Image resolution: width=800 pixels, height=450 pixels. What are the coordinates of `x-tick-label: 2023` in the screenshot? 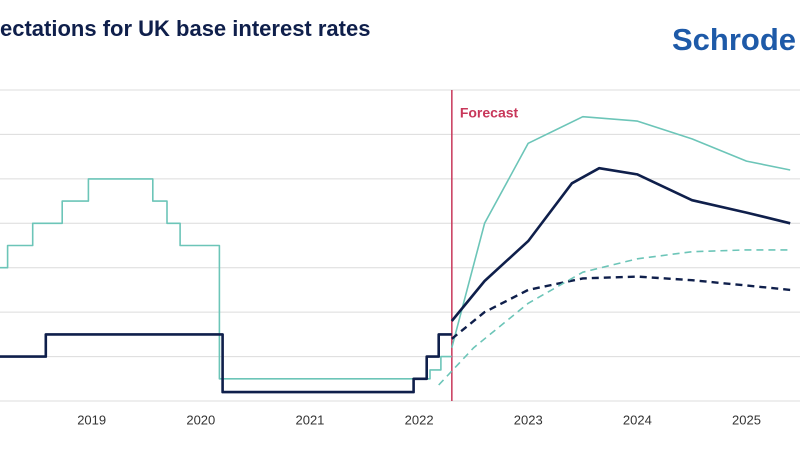 It's located at (528, 419).